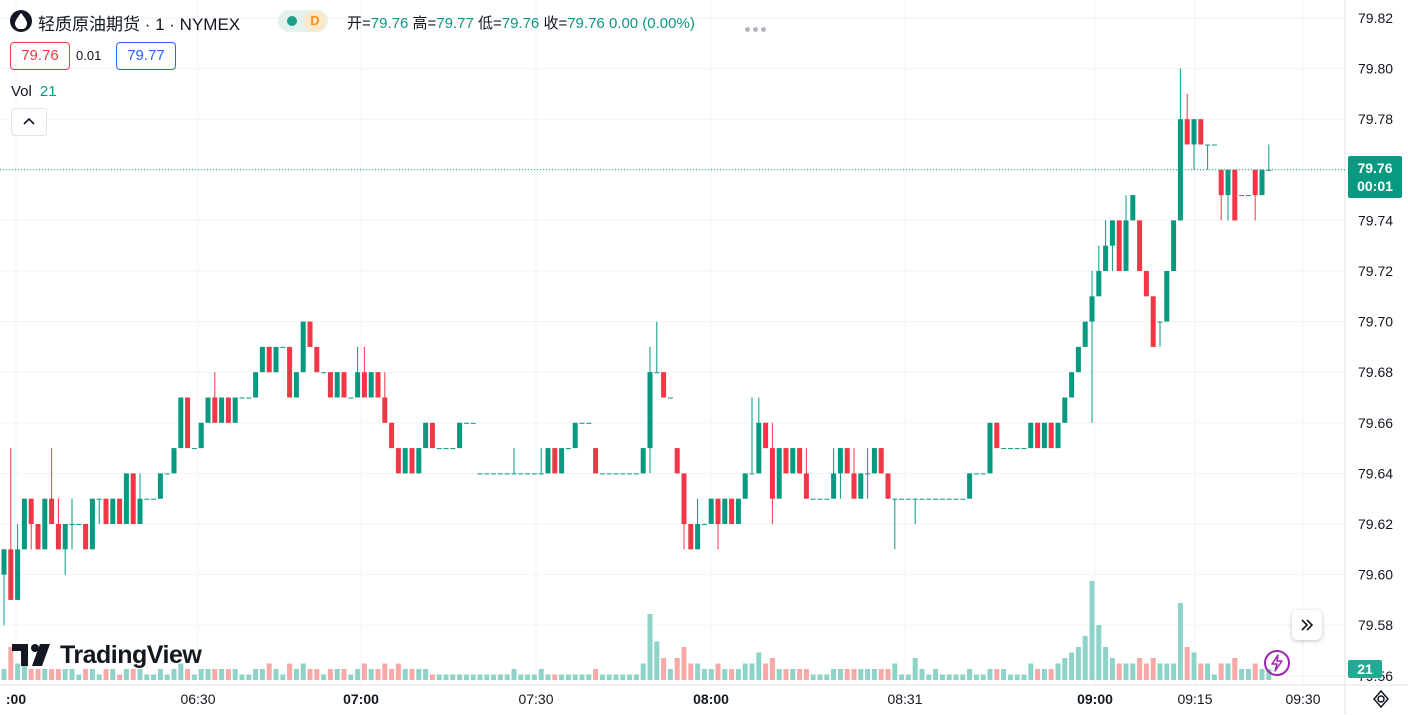  I want to click on open-label: 开=, so click(359, 23).